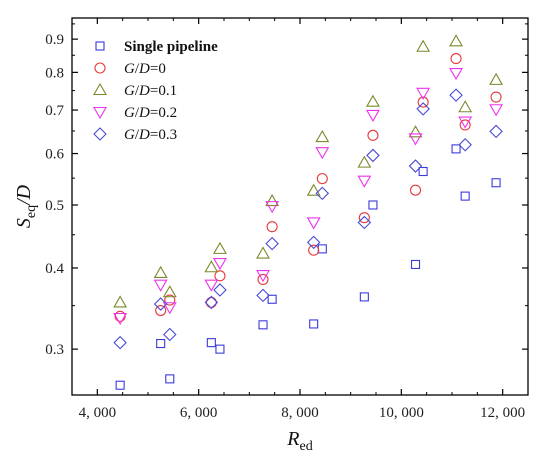 The image size is (550, 460). Describe the element at coordinates (292, 439) in the screenshot. I see `x-axis-title-main: R` at that location.